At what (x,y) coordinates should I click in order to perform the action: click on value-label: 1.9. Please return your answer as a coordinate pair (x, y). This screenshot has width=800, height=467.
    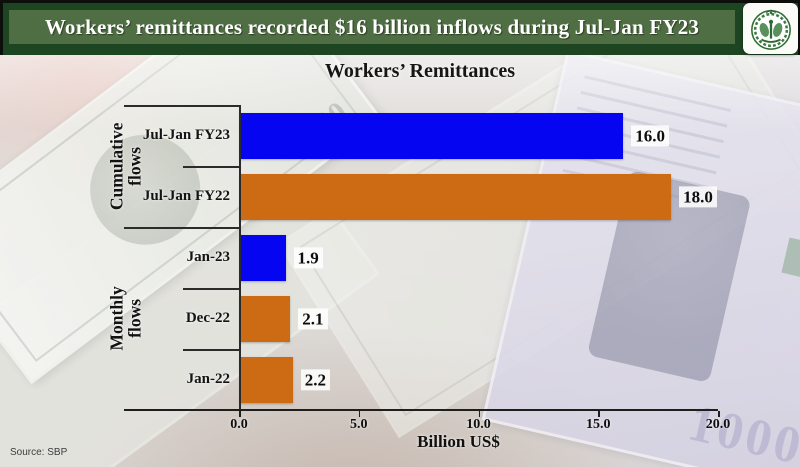
    Looking at the image, I should click on (308, 257).